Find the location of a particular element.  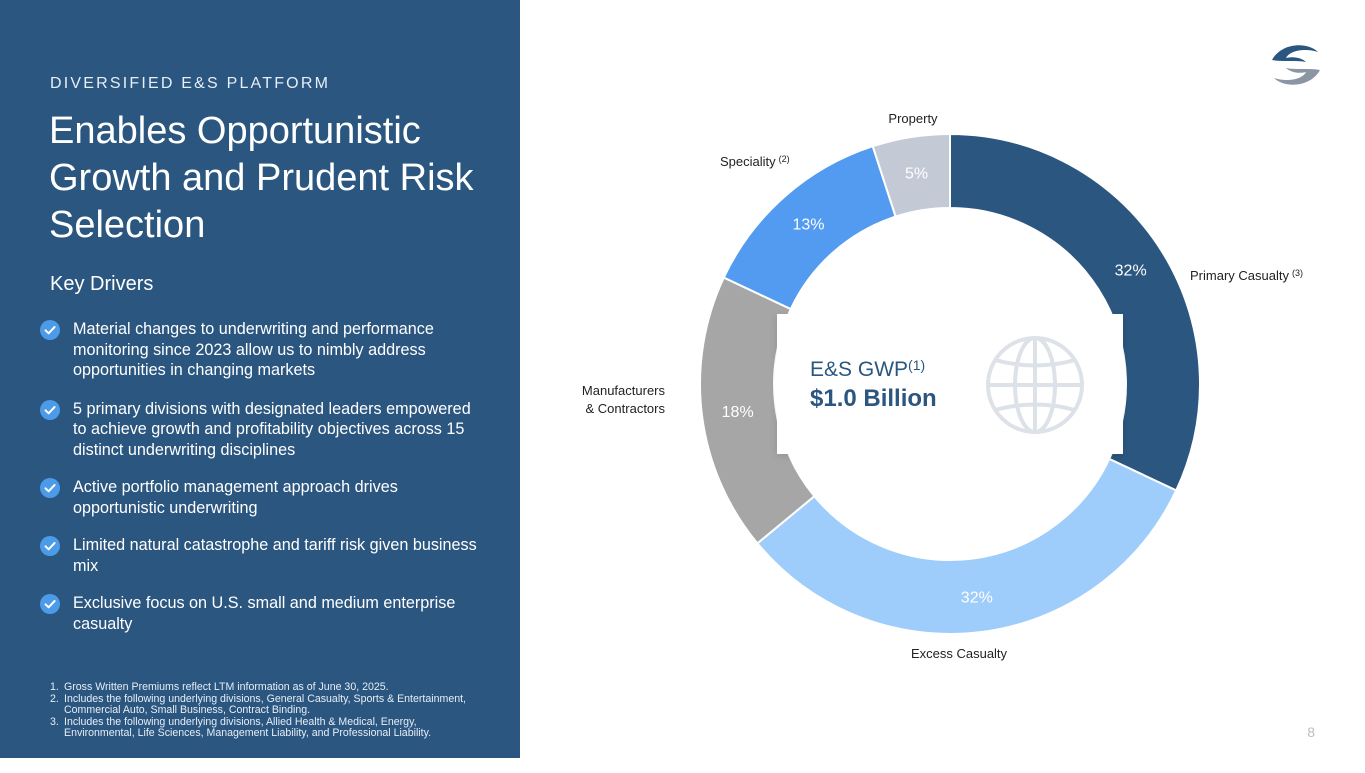

slice-value-label-1: 32% is located at coordinates (977, 597).